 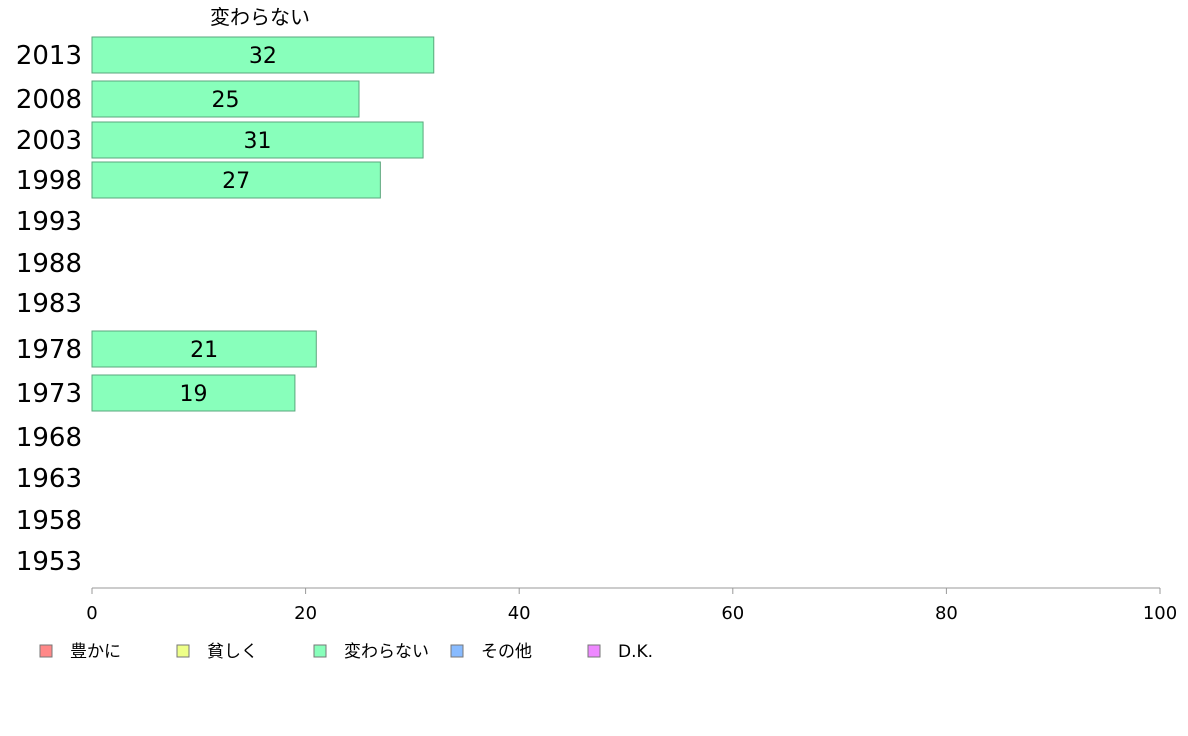 I want to click on year-label-1993: 1993, so click(x=49, y=222).